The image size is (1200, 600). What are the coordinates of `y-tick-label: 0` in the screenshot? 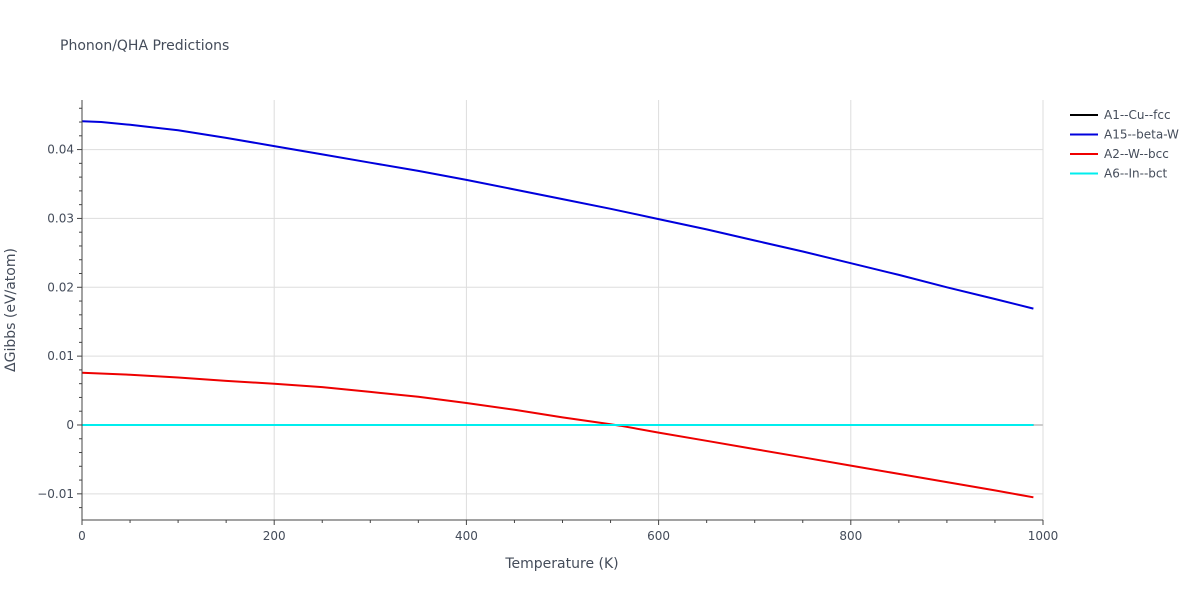 It's located at (70, 425).